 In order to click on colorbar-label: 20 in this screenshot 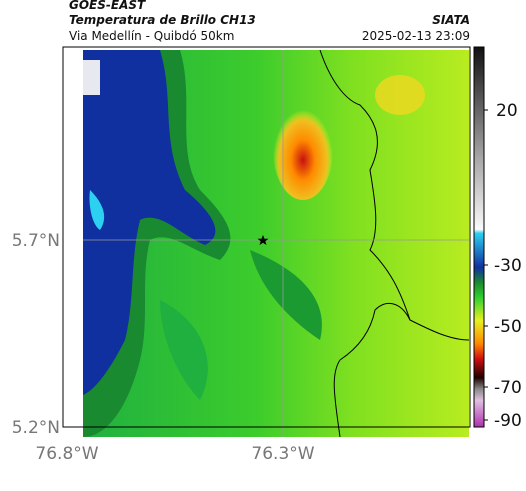, I will do `click(507, 111)`.